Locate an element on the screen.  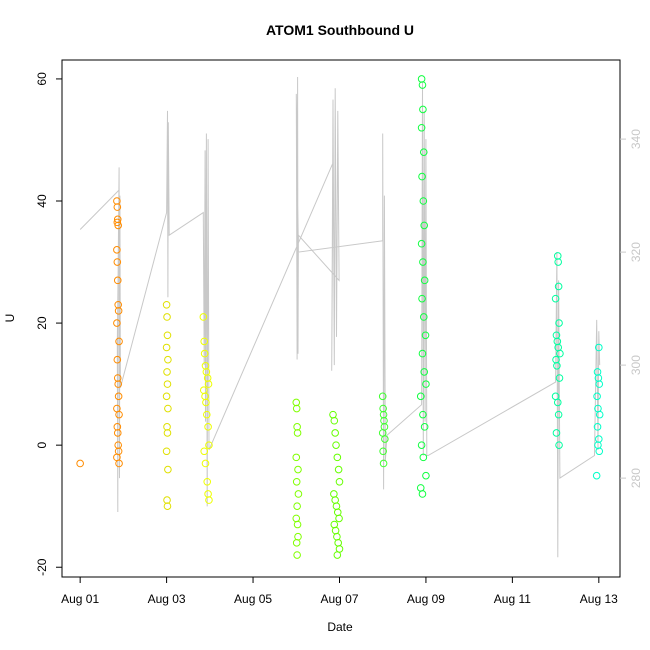
x-tick-label: Aug 11 is located at coordinates (512, 599).